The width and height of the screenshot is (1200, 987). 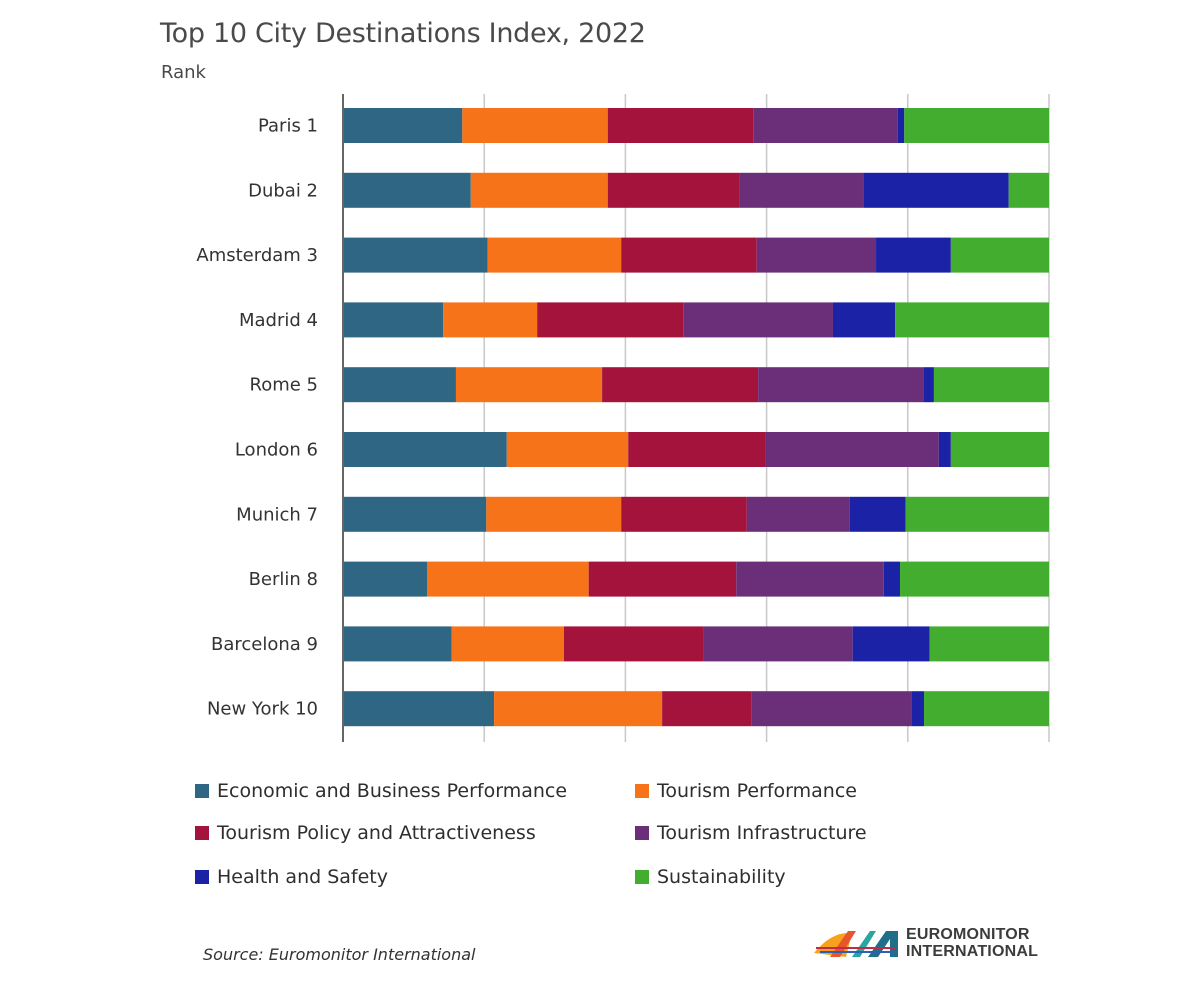 I want to click on legend-label: Tourism Performance, so click(x=757, y=791).